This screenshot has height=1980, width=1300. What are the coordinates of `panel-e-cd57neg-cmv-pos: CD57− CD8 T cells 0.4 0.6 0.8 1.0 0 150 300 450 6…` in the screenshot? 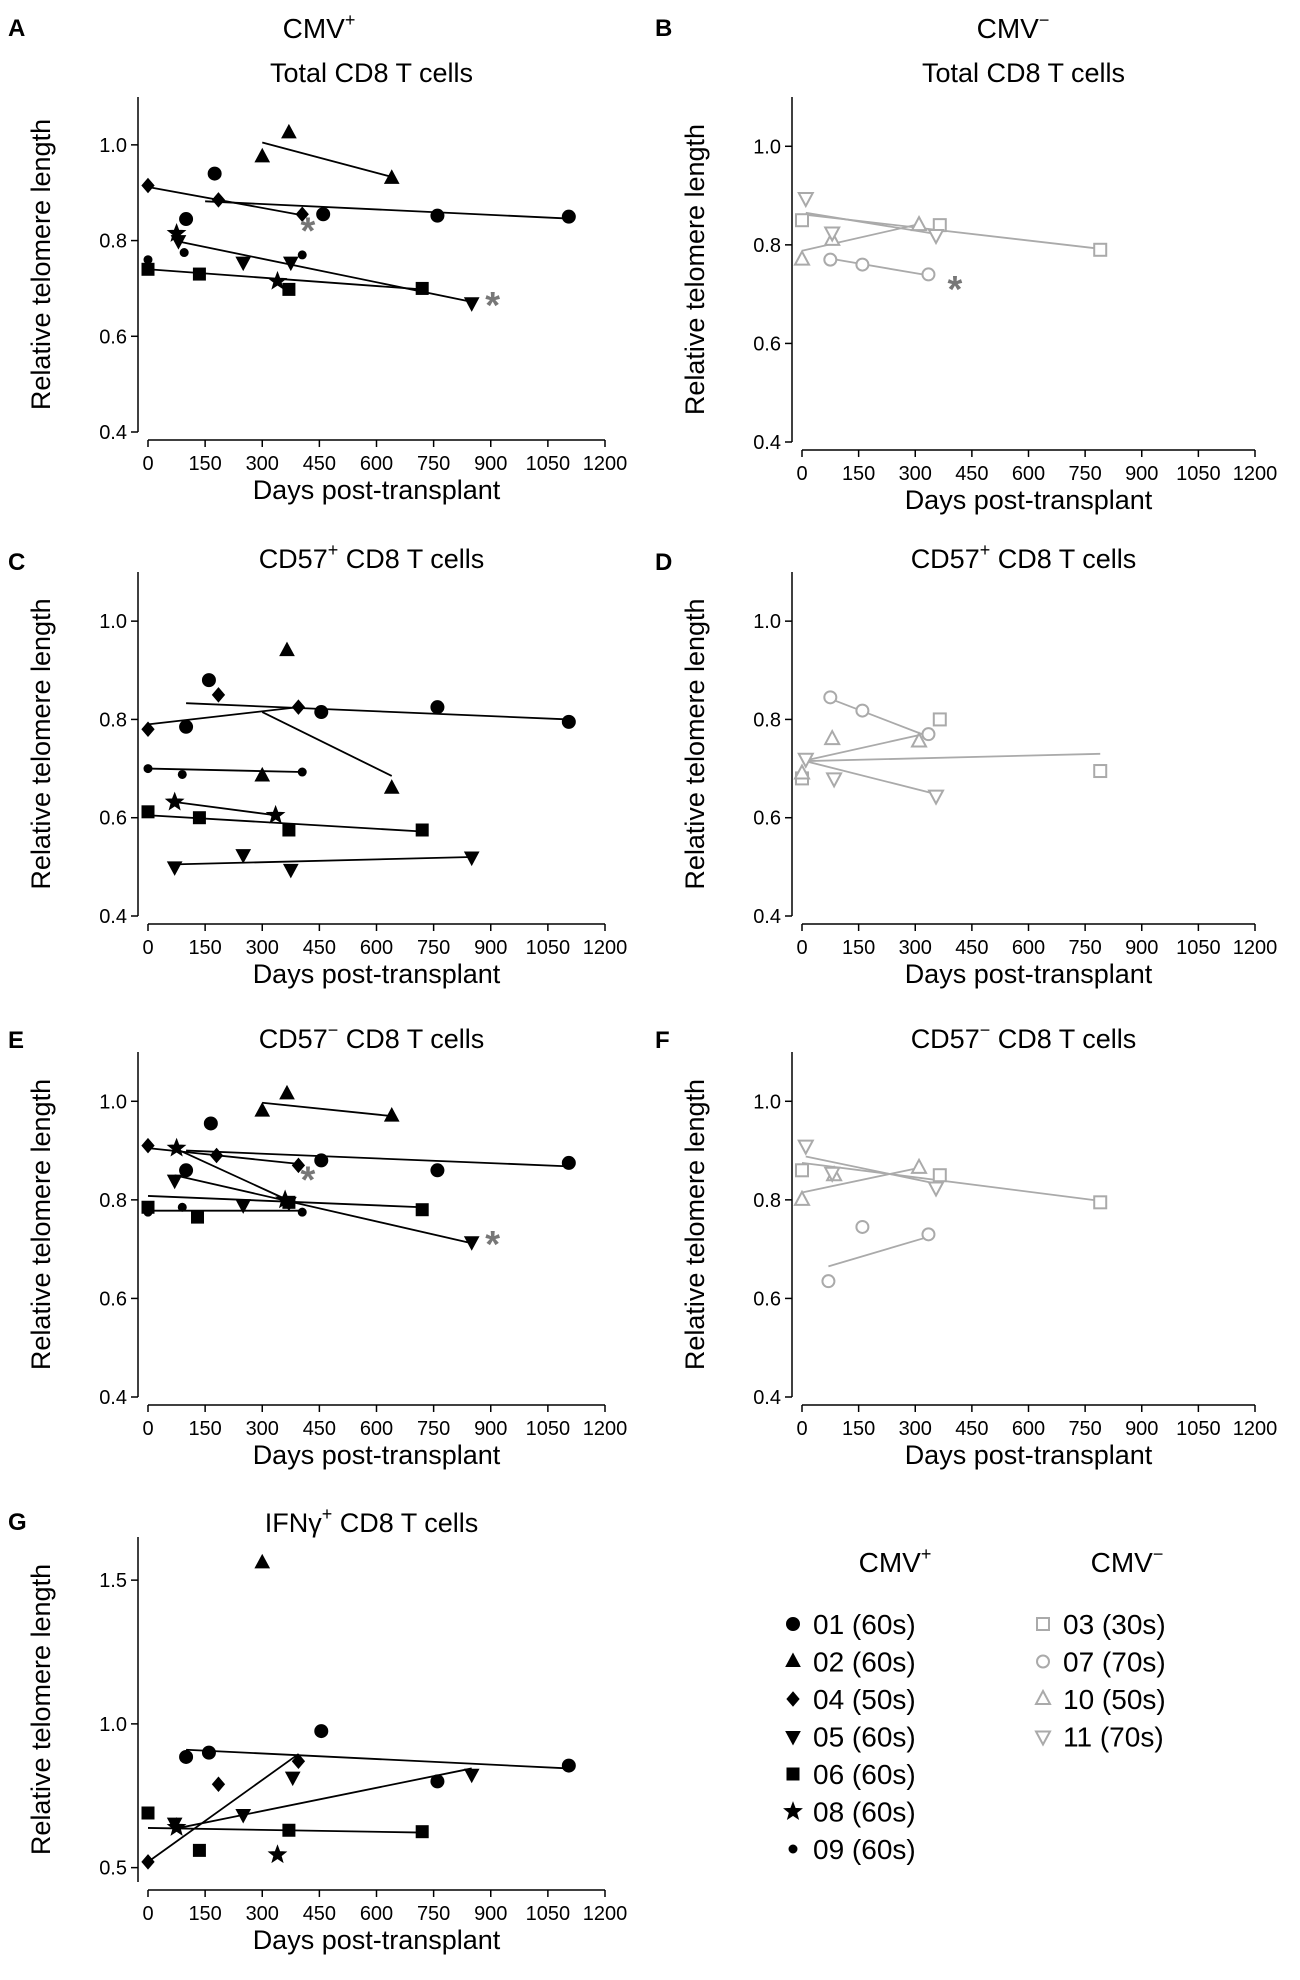 It's located at (326, 1245).